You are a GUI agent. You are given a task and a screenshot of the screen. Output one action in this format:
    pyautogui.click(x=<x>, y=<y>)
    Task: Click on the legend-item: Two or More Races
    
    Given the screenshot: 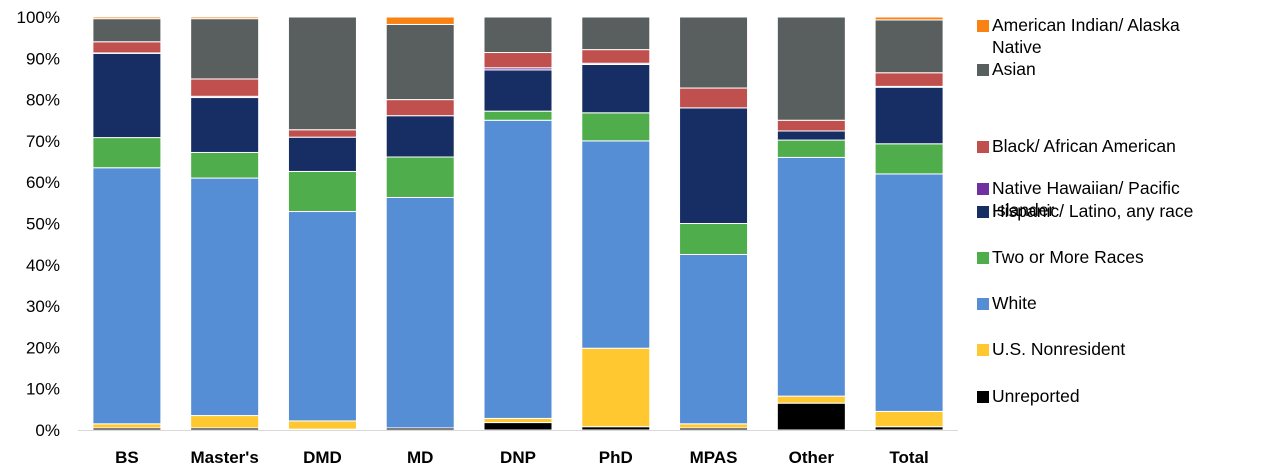 What is the action you would take?
    pyautogui.click(x=1060, y=257)
    